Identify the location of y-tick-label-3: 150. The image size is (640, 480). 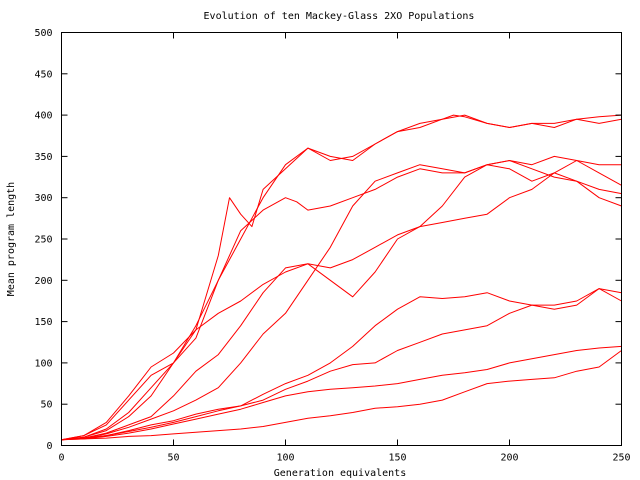
(43, 322).